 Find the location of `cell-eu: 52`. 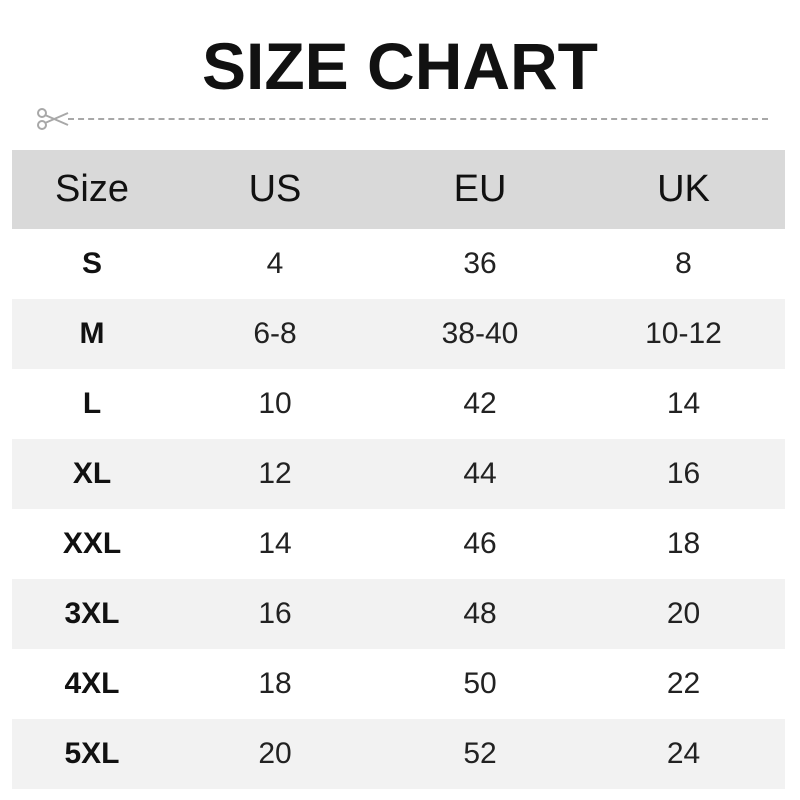

cell-eu: 52 is located at coordinates (480, 753).